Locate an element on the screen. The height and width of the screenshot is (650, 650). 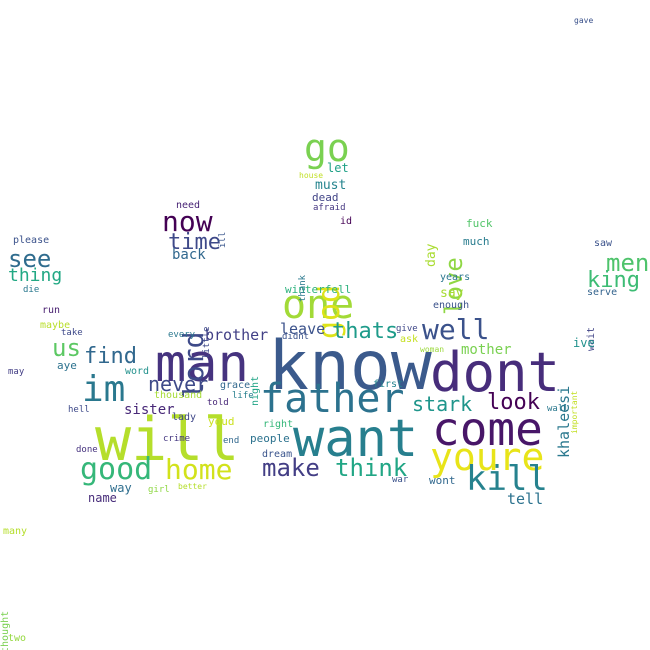
word-say: say is located at coordinates (452, 293).